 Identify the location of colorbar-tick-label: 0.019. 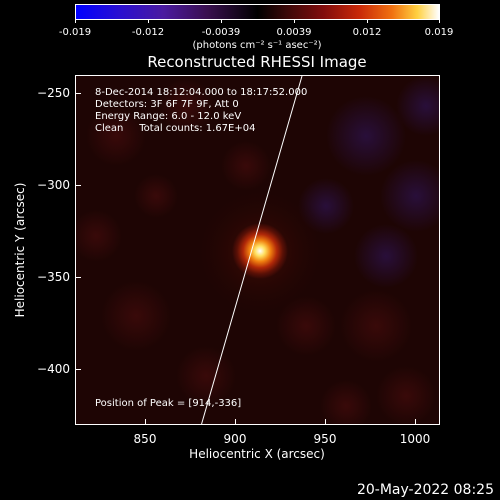
(439, 32).